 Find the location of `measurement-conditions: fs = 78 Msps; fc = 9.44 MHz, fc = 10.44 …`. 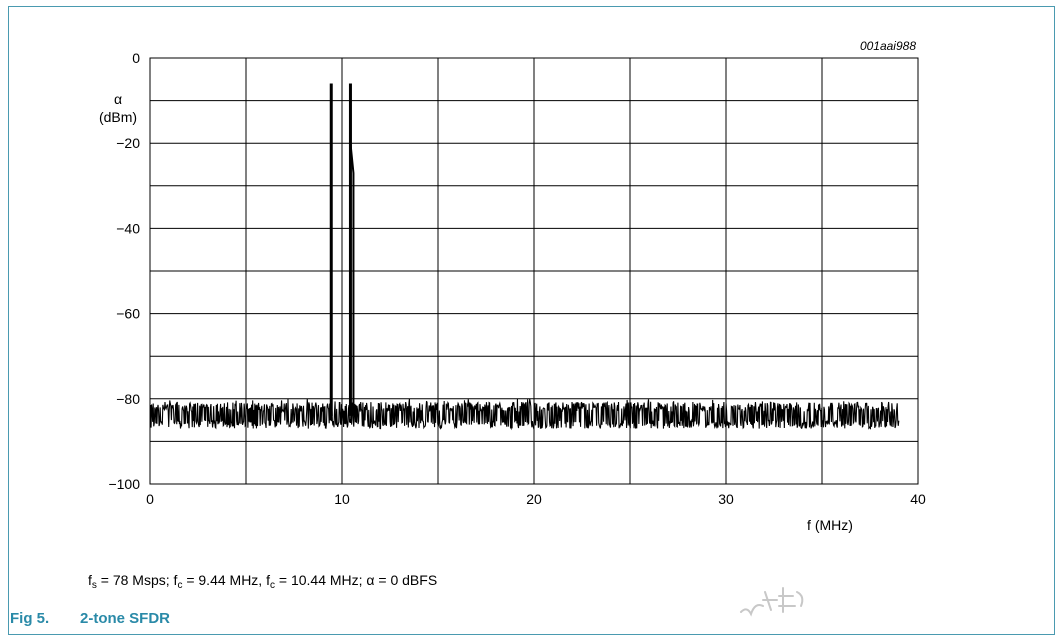

measurement-conditions: fs = 78 Msps; fc = 9.44 MHz, fc = 10.44 … is located at coordinates (263, 581).